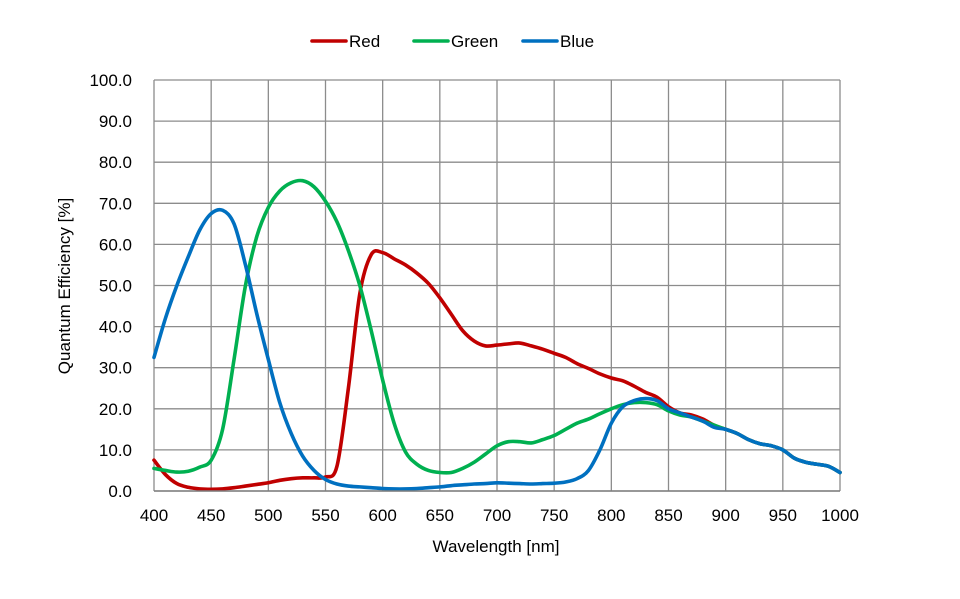 Image resolution: width=960 pixels, height=599 pixels. What do you see at coordinates (115, 203) in the screenshot?
I see `y-tick-label: 70.0` at bounding box center [115, 203].